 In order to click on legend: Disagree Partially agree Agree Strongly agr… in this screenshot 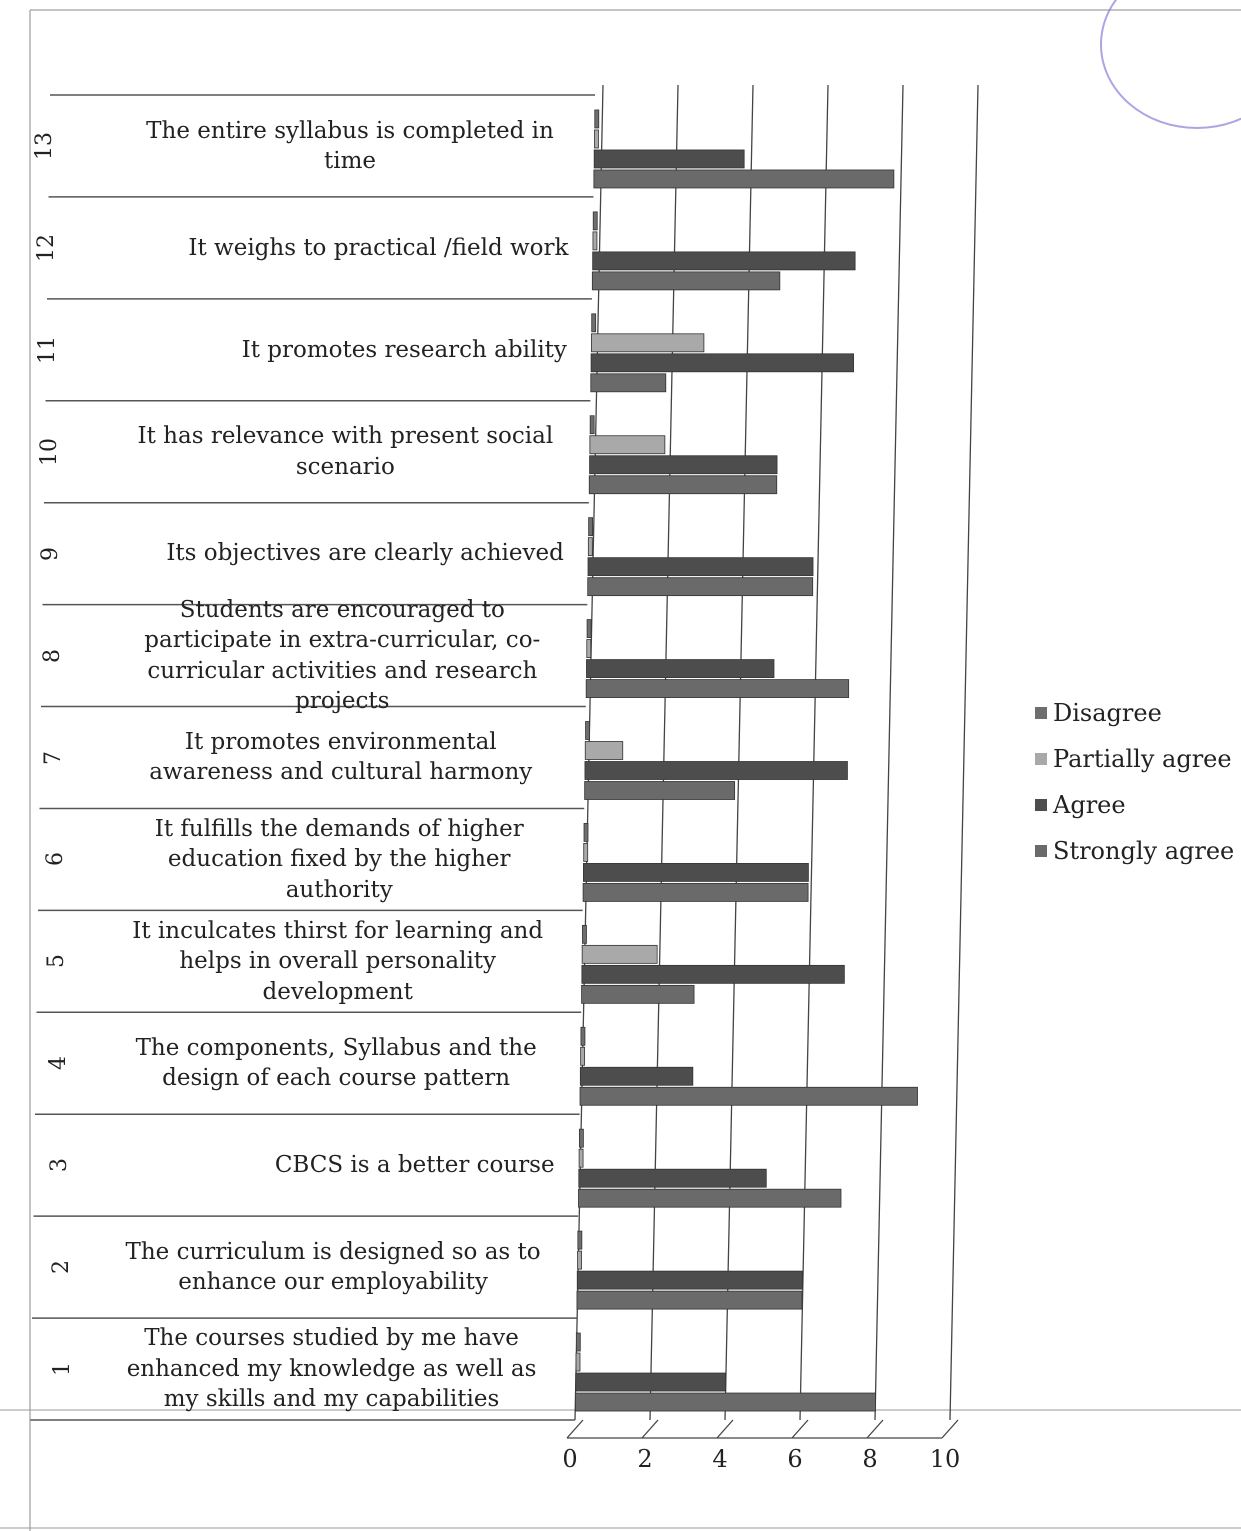, I will do `click(1134, 782)`.